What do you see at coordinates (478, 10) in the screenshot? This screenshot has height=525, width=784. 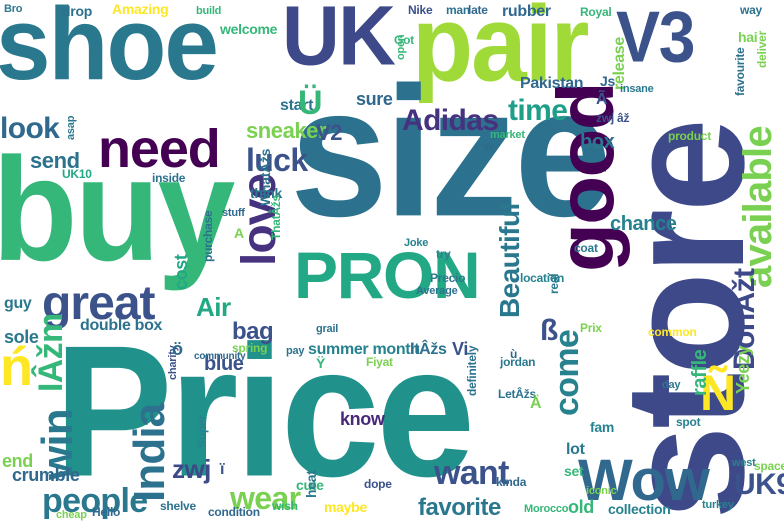 I see `cloud-word: late` at bounding box center [478, 10].